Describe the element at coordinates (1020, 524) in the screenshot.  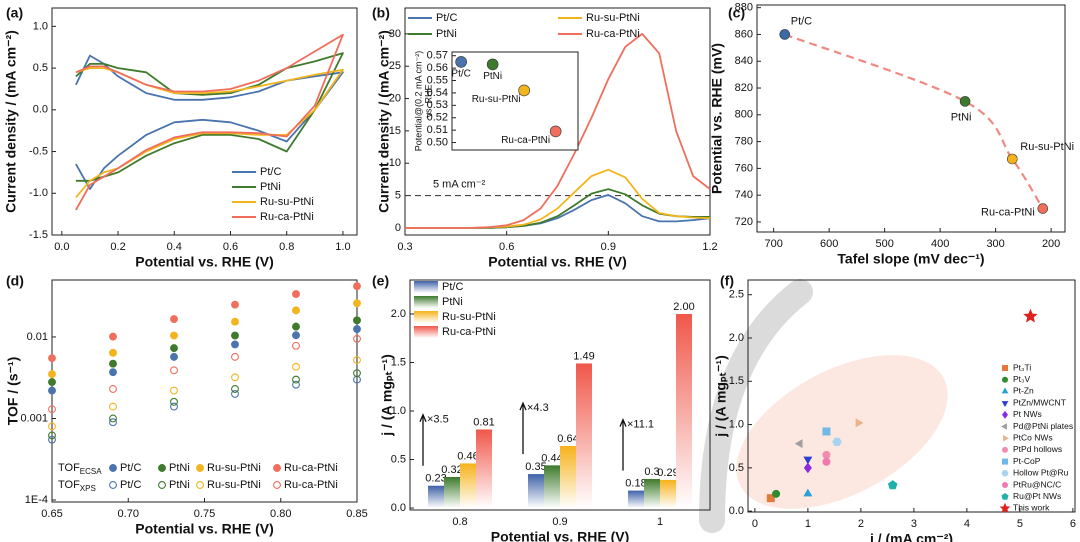
I see `x-tick-label: 5` at that location.